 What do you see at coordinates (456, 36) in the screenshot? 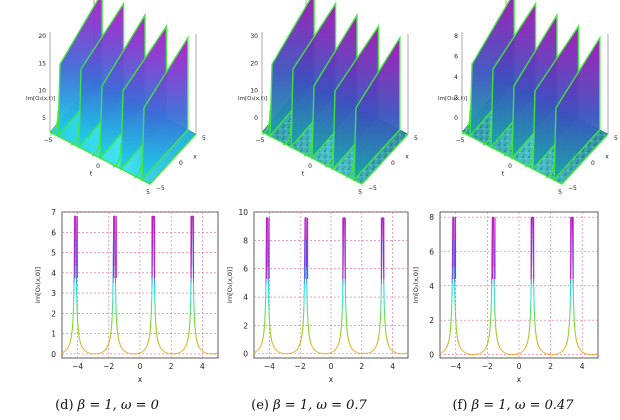
I see `z-tick-label: 8` at bounding box center [456, 36].